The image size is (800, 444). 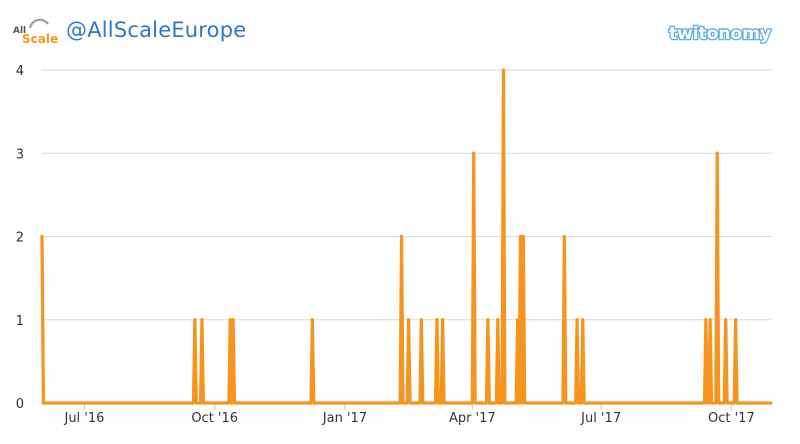 What do you see at coordinates (214, 418) in the screenshot?
I see `x-tick-label: Oct '16` at bounding box center [214, 418].